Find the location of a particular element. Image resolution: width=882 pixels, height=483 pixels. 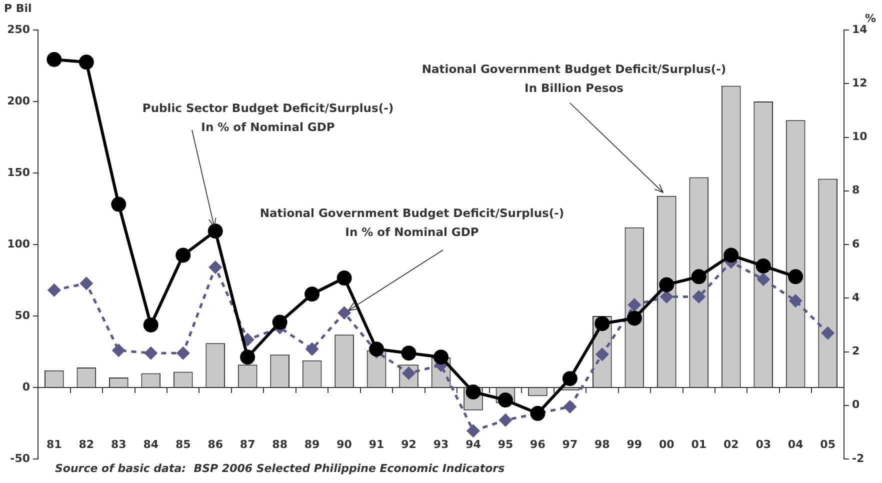

x-tick-label: 94 is located at coordinates (474, 444).